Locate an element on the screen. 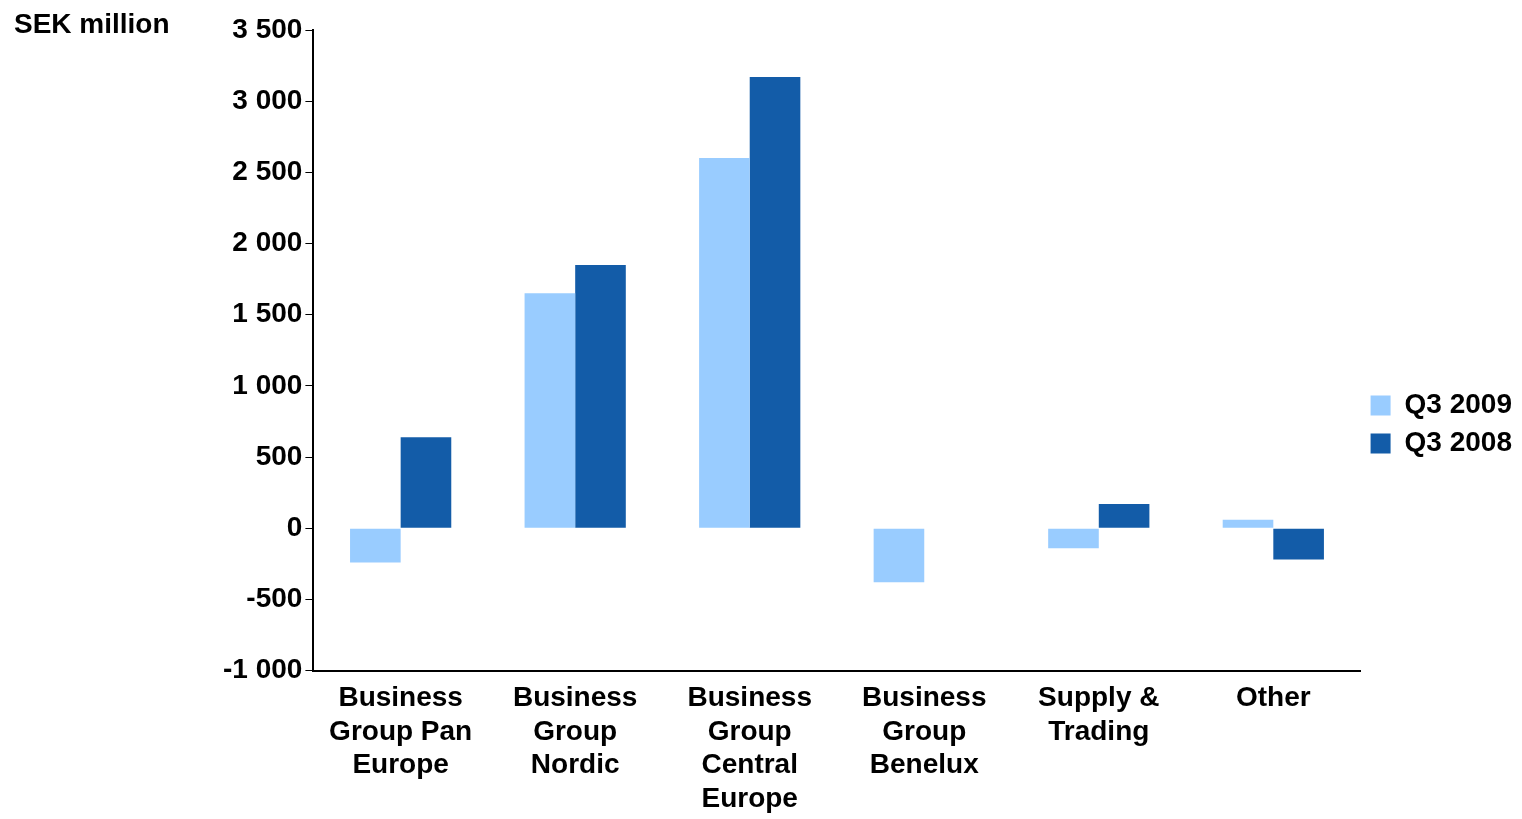 The width and height of the screenshot is (1522, 819). y-tick-label: 2 500 is located at coordinates (267, 171).